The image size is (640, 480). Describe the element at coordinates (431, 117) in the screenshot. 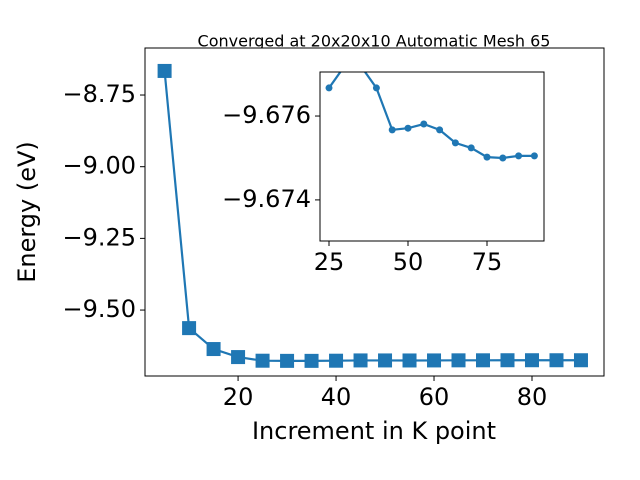

I see `plot-layer` at that location.